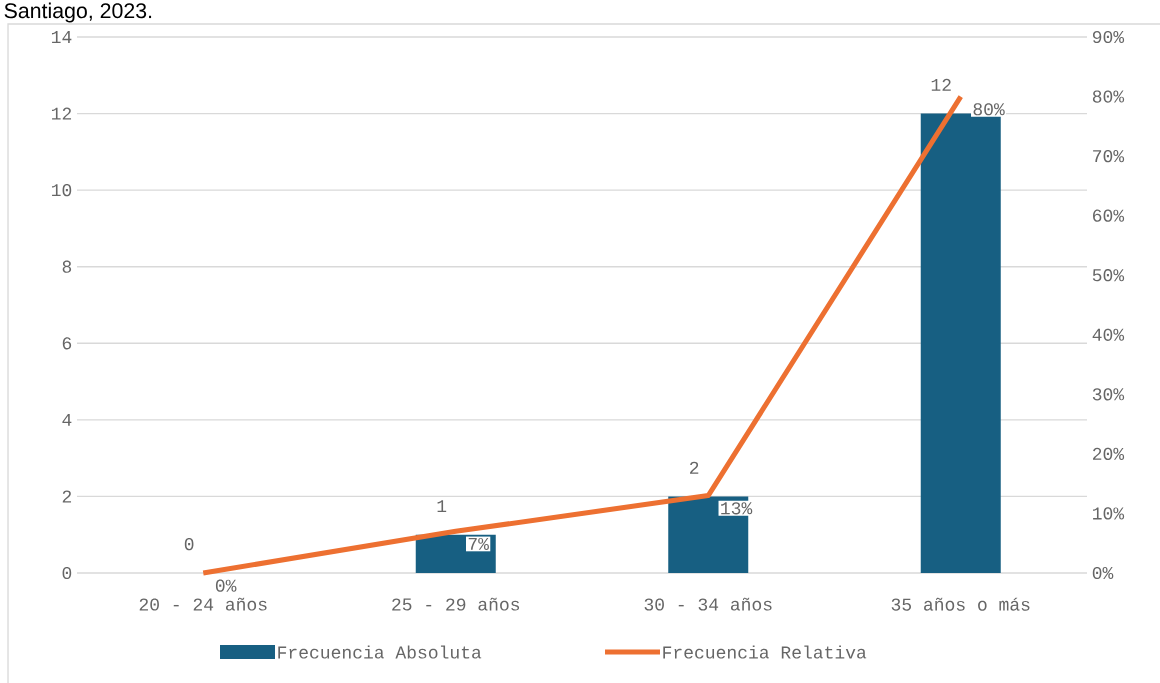 Image resolution: width=1160 pixels, height=683 pixels. What do you see at coordinates (67, 496) in the screenshot?
I see `y-tick-label: 2` at bounding box center [67, 496].